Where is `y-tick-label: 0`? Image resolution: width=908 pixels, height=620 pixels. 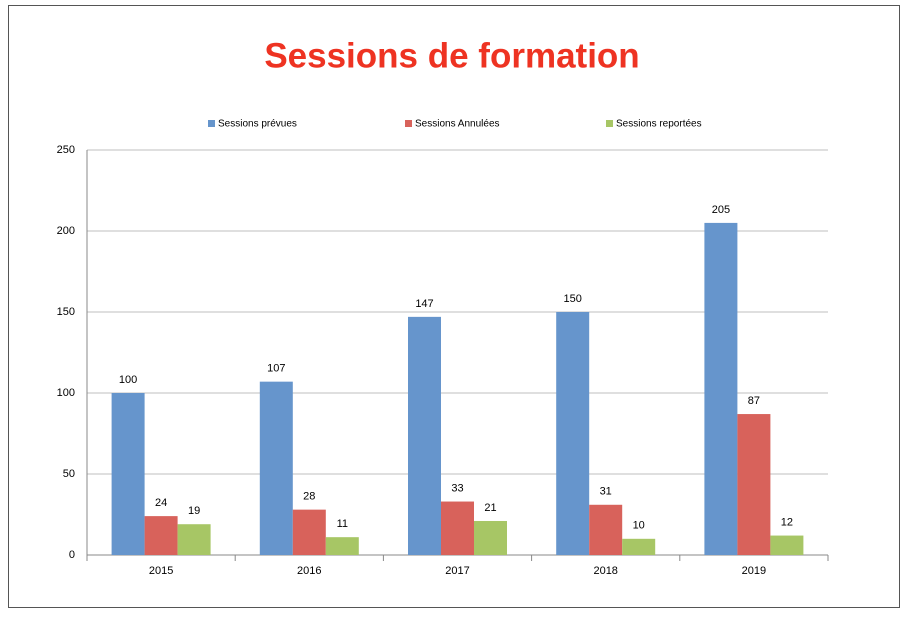 y-tick-label: 0 is located at coordinates (72, 555).